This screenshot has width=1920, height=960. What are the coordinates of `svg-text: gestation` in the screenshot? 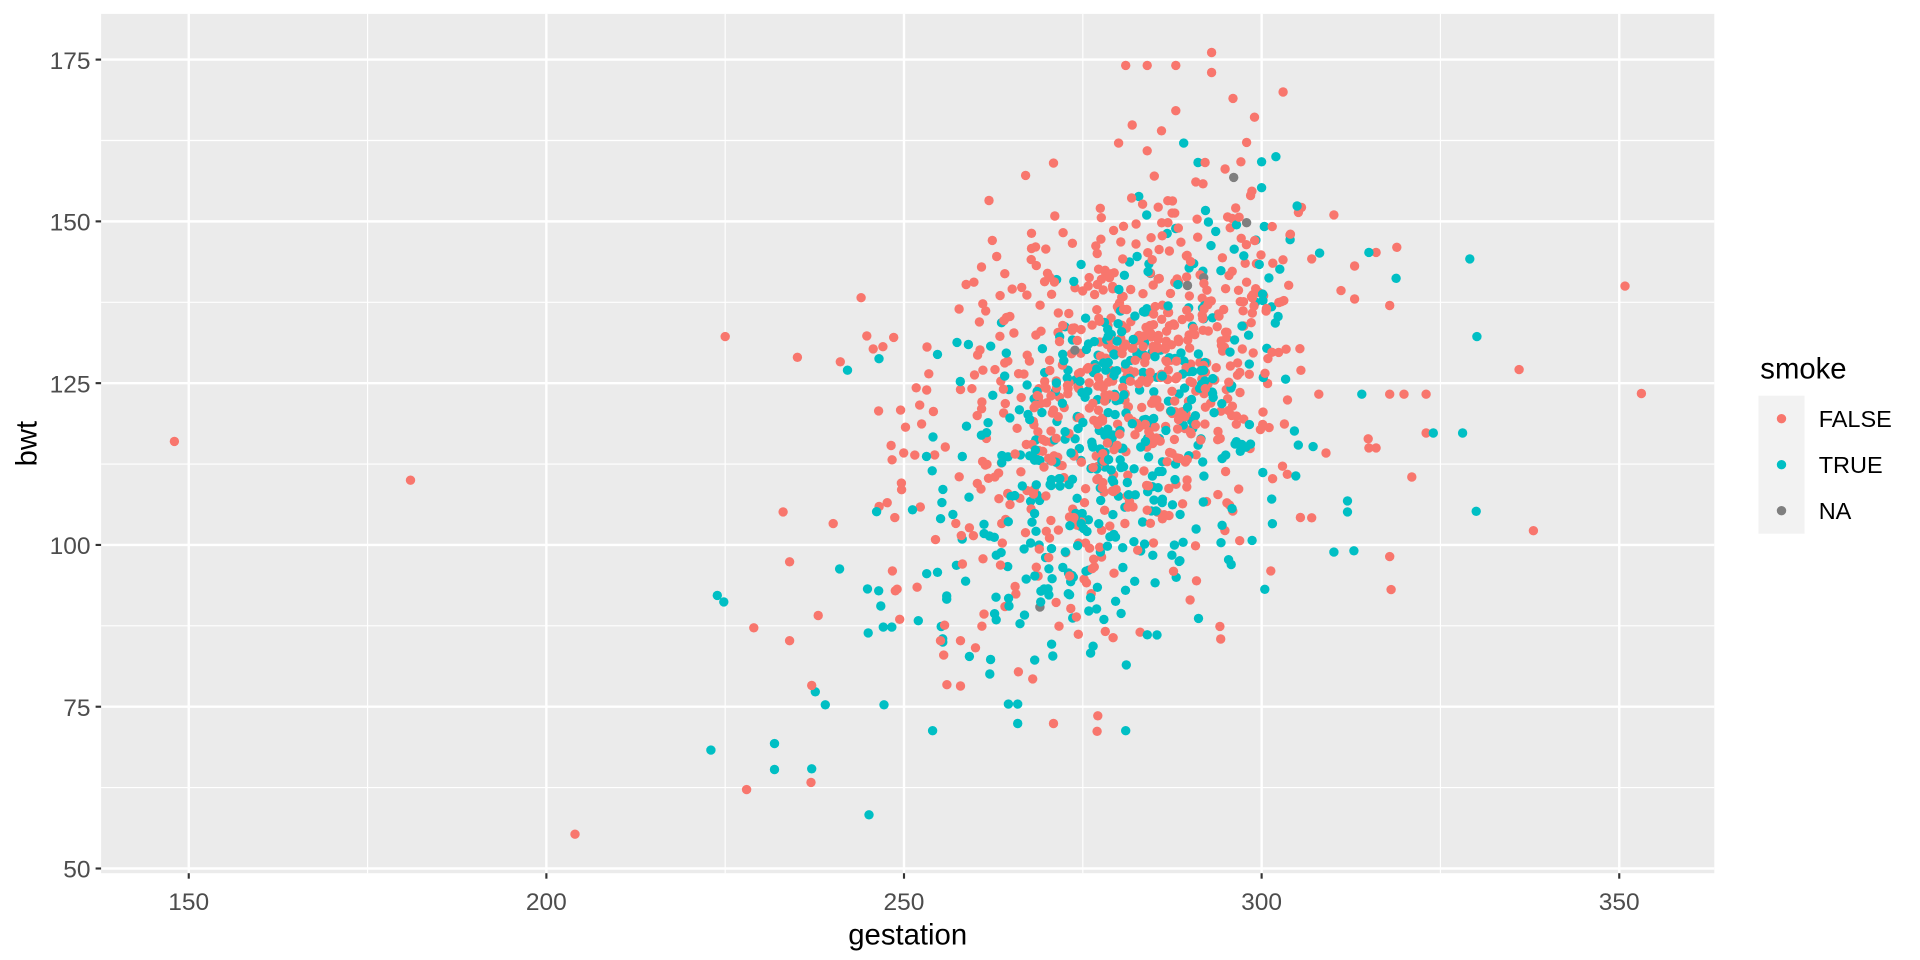 It's located at (907, 935).